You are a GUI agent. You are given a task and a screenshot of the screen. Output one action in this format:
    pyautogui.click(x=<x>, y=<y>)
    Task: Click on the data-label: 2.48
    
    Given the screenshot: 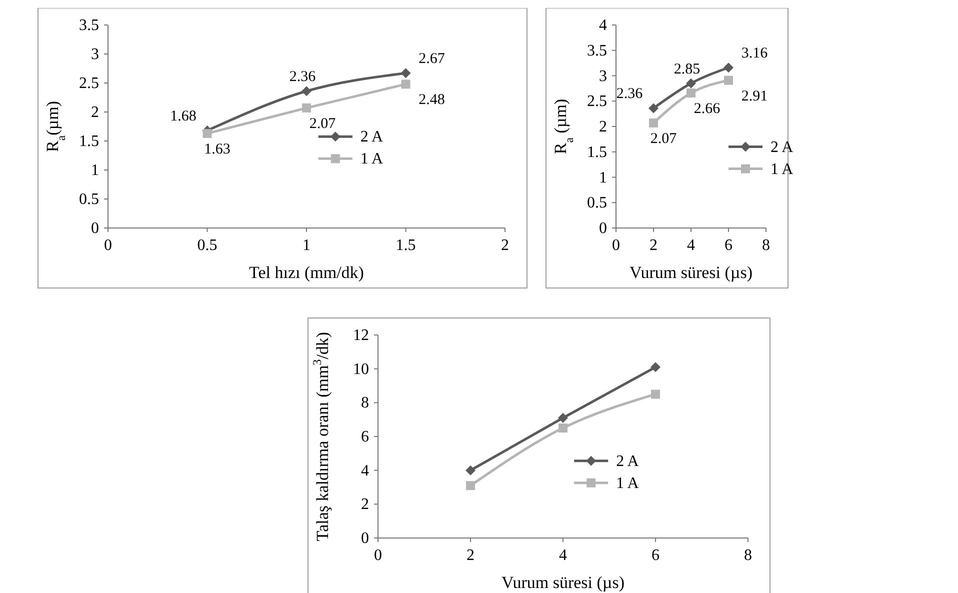 What is the action you would take?
    pyautogui.click(x=431, y=100)
    